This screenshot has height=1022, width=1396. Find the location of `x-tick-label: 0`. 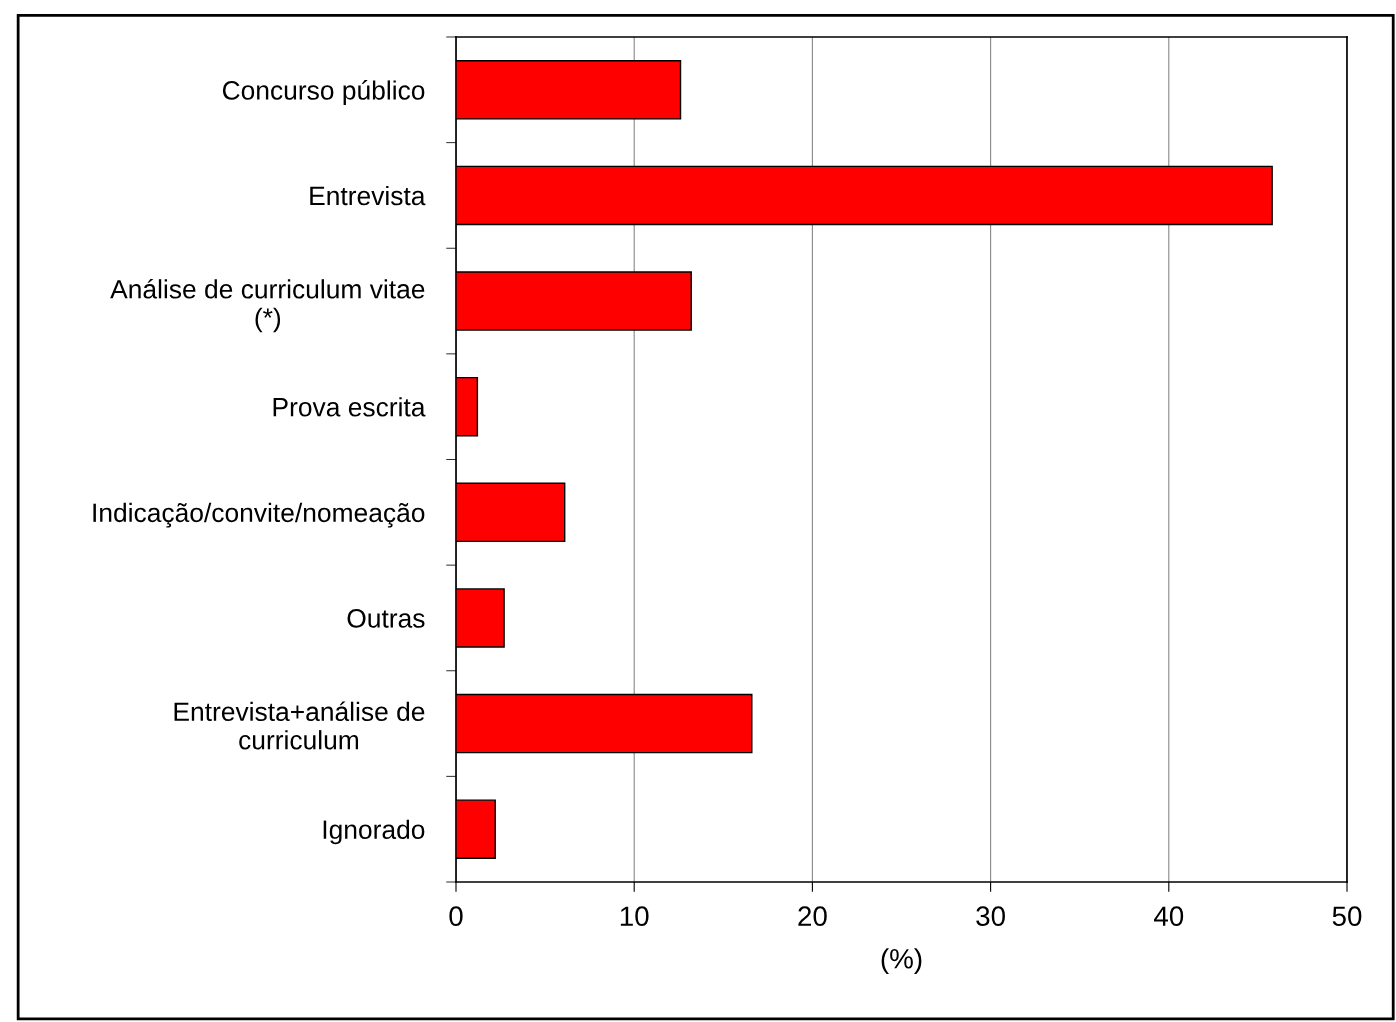

x-tick-label: 0 is located at coordinates (456, 916).